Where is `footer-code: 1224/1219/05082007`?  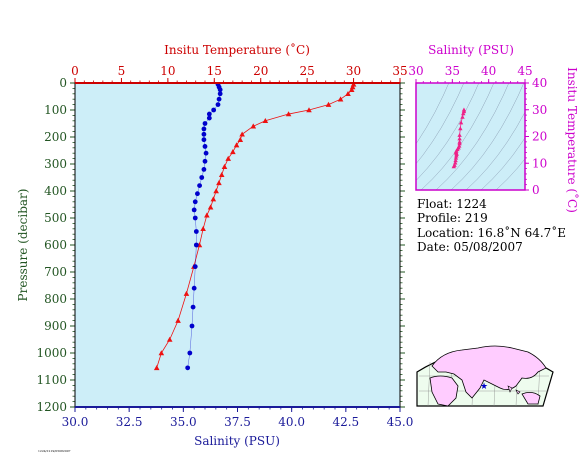
footer-code: 1224/1219/05082007 is located at coordinates (54, 451).